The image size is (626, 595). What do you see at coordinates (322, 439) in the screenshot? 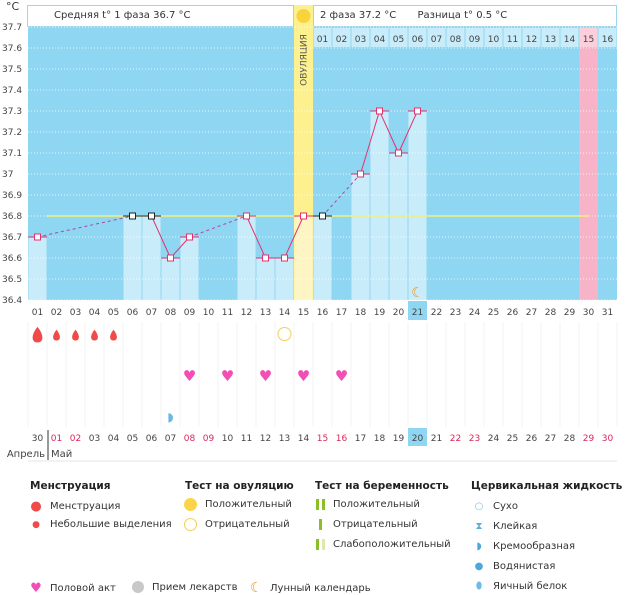
I see `calendar-date-label: 15` at bounding box center [322, 439].